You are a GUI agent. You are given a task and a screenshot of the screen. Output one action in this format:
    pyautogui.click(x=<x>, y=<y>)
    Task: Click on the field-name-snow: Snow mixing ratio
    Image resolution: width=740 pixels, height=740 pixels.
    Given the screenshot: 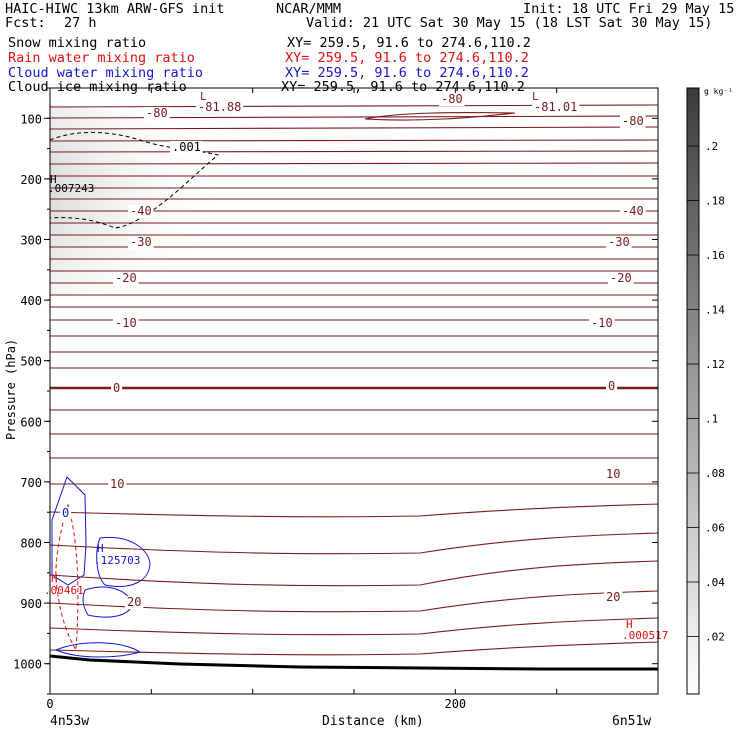 What is the action you would take?
    pyautogui.click(x=77, y=43)
    